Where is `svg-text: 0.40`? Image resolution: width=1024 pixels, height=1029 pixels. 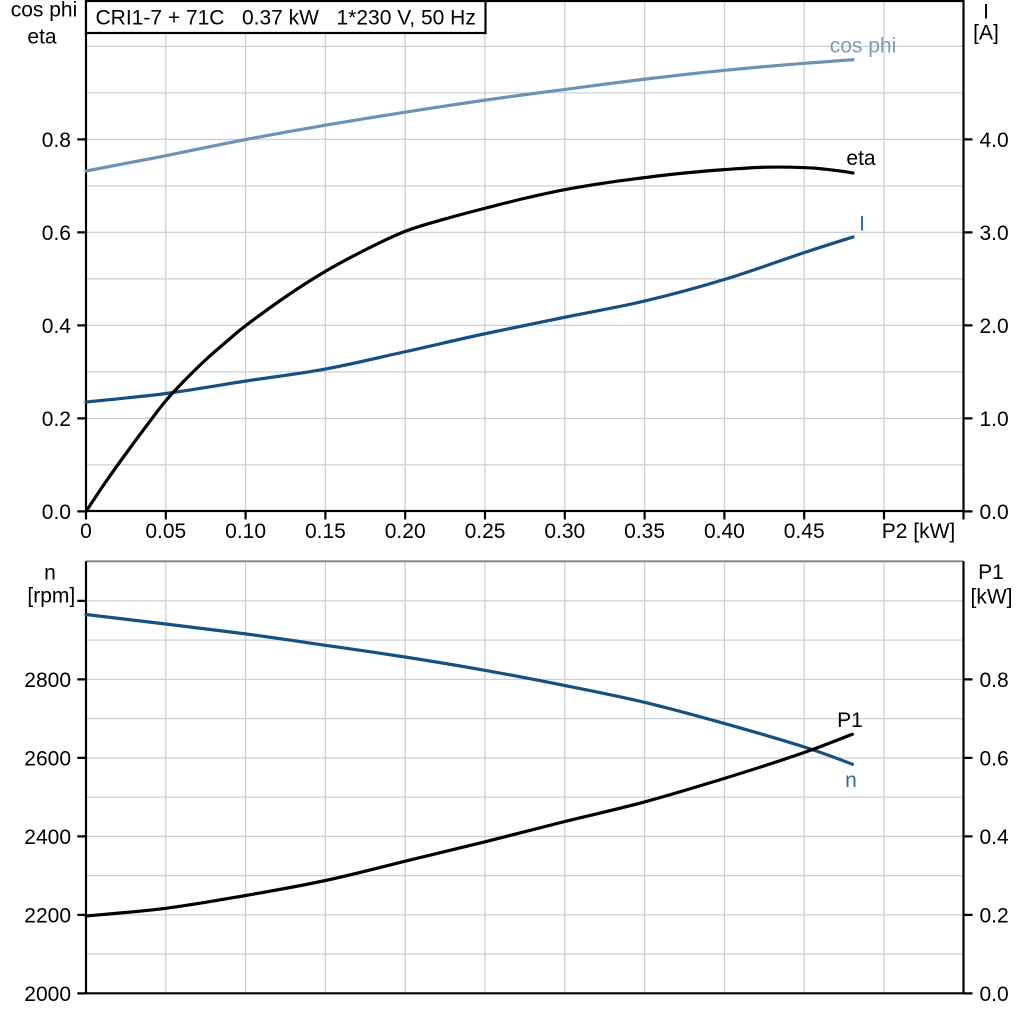 svg-text: 0.40 is located at coordinates (724, 531).